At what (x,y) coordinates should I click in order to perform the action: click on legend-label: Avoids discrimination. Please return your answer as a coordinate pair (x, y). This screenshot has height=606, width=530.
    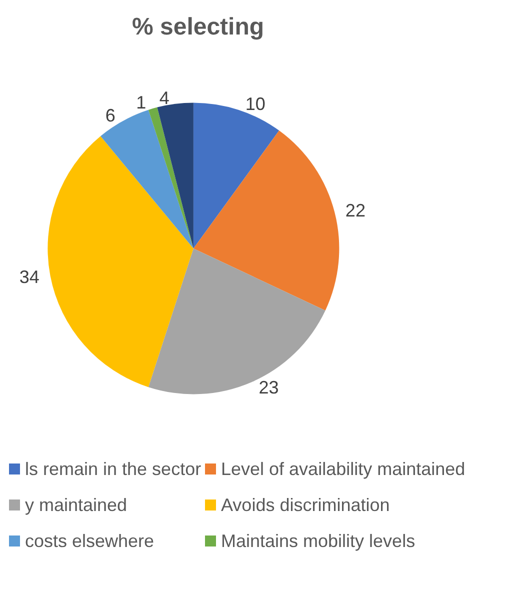
    Looking at the image, I should click on (305, 505).